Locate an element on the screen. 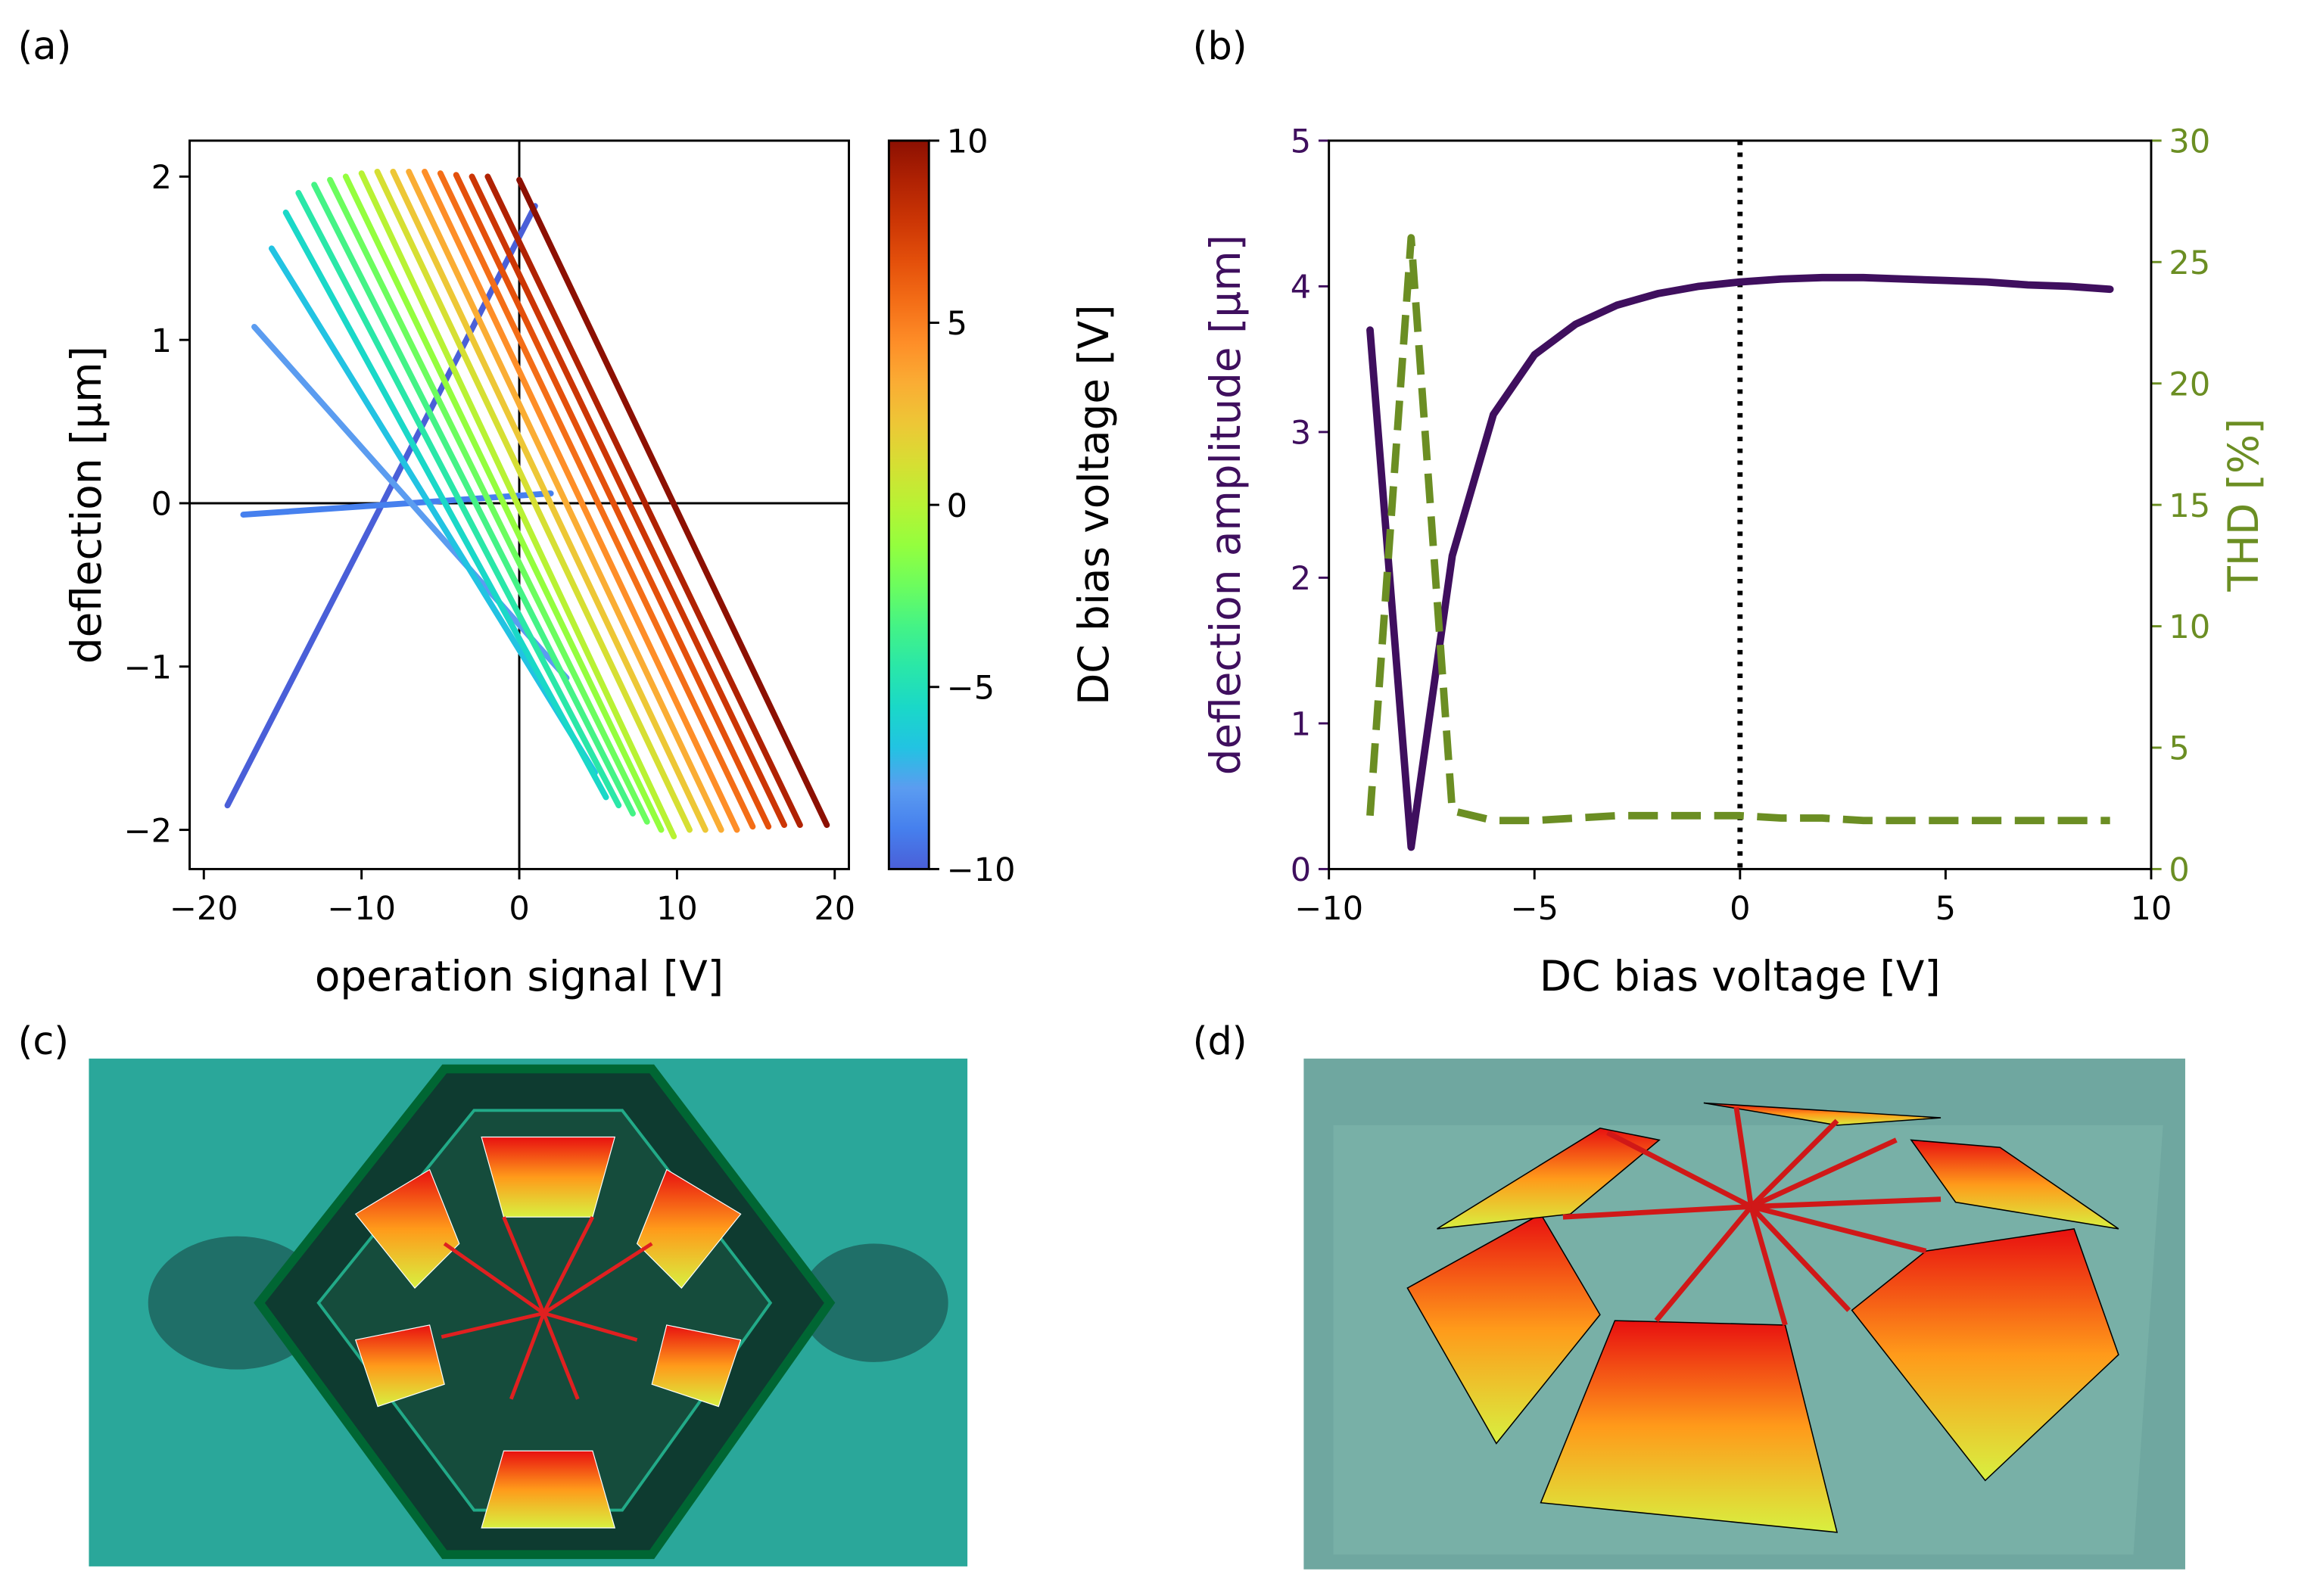  x-tick-label: 5 is located at coordinates (1945, 909).